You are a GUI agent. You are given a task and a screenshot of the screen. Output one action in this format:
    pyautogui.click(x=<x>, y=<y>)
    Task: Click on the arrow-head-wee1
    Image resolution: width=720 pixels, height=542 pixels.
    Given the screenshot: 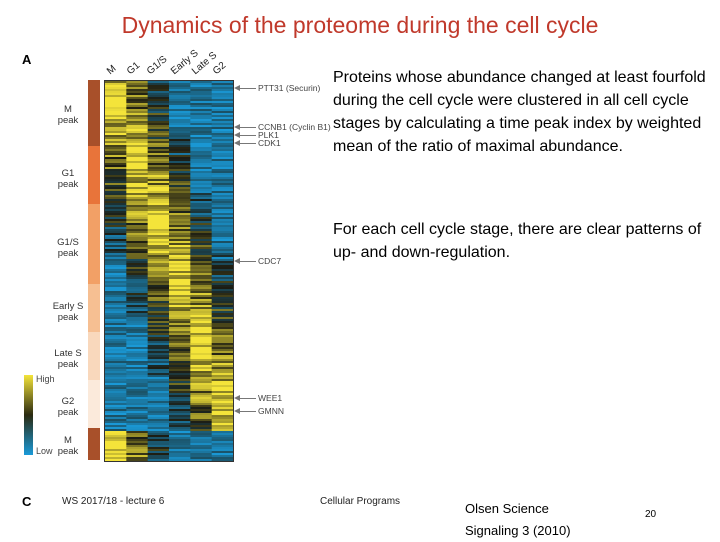 What is the action you would take?
    pyautogui.click(x=237, y=398)
    